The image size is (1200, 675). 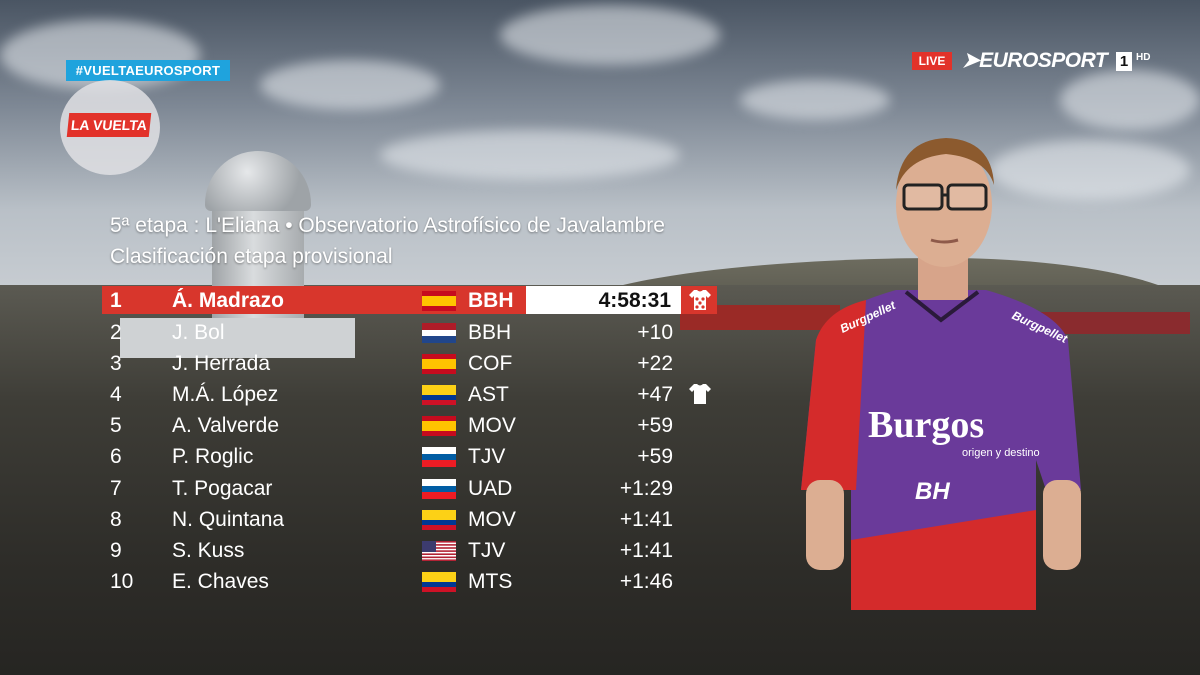 I want to click on classification-title: Clasificación etapa provisional, so click(x=251, y=256).